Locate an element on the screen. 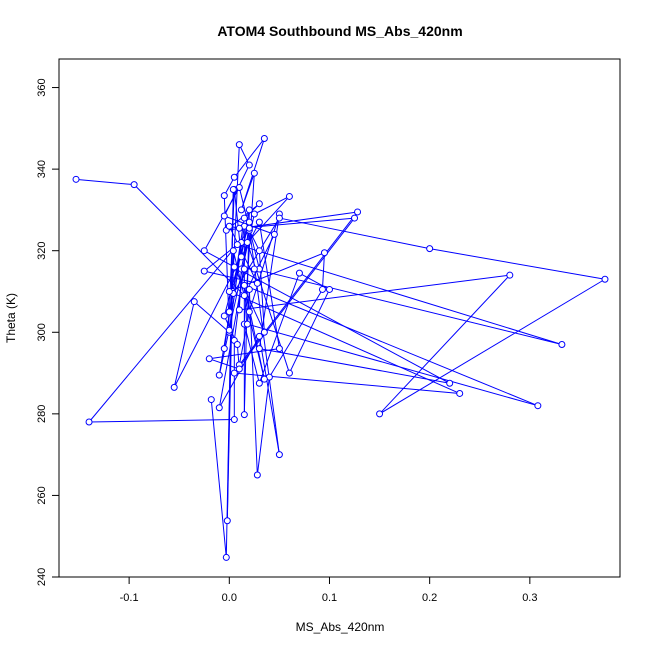 This screenshot has height=650, width=650. x-tick-label: 0.3 is located at coordinates (529, 598).